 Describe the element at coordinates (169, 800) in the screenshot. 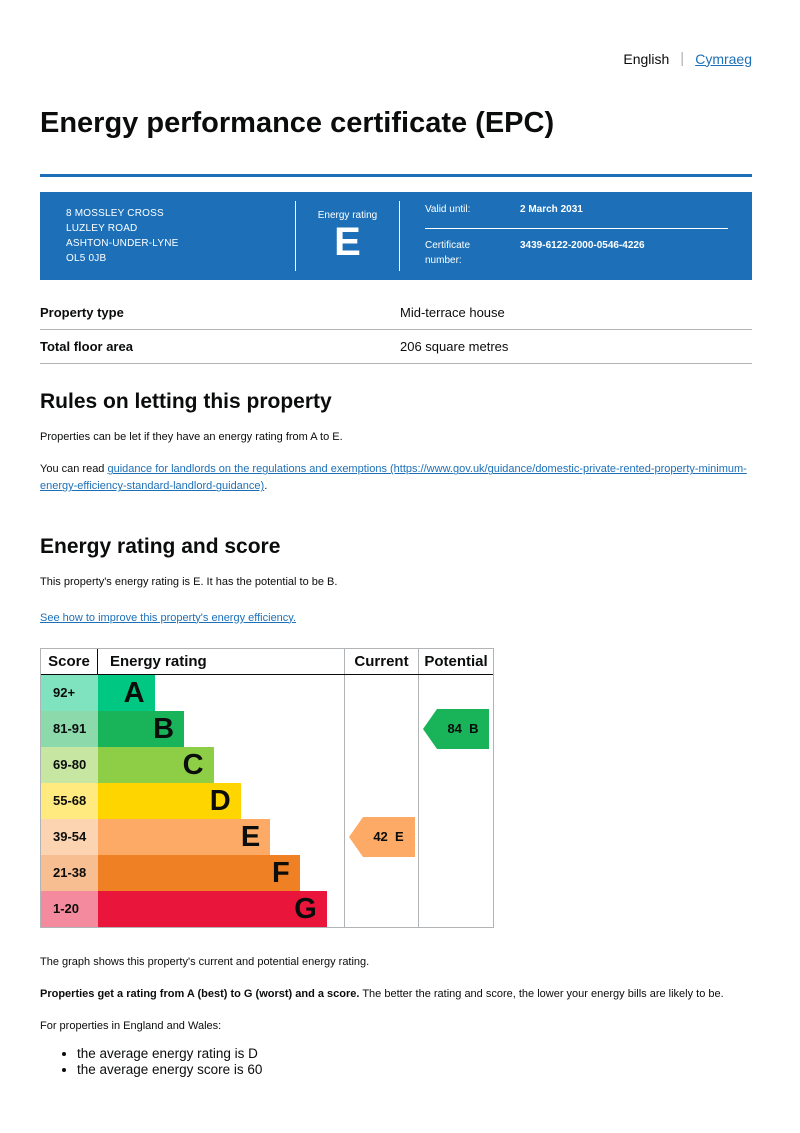

I see `epc-rating-bar: D` at that location.